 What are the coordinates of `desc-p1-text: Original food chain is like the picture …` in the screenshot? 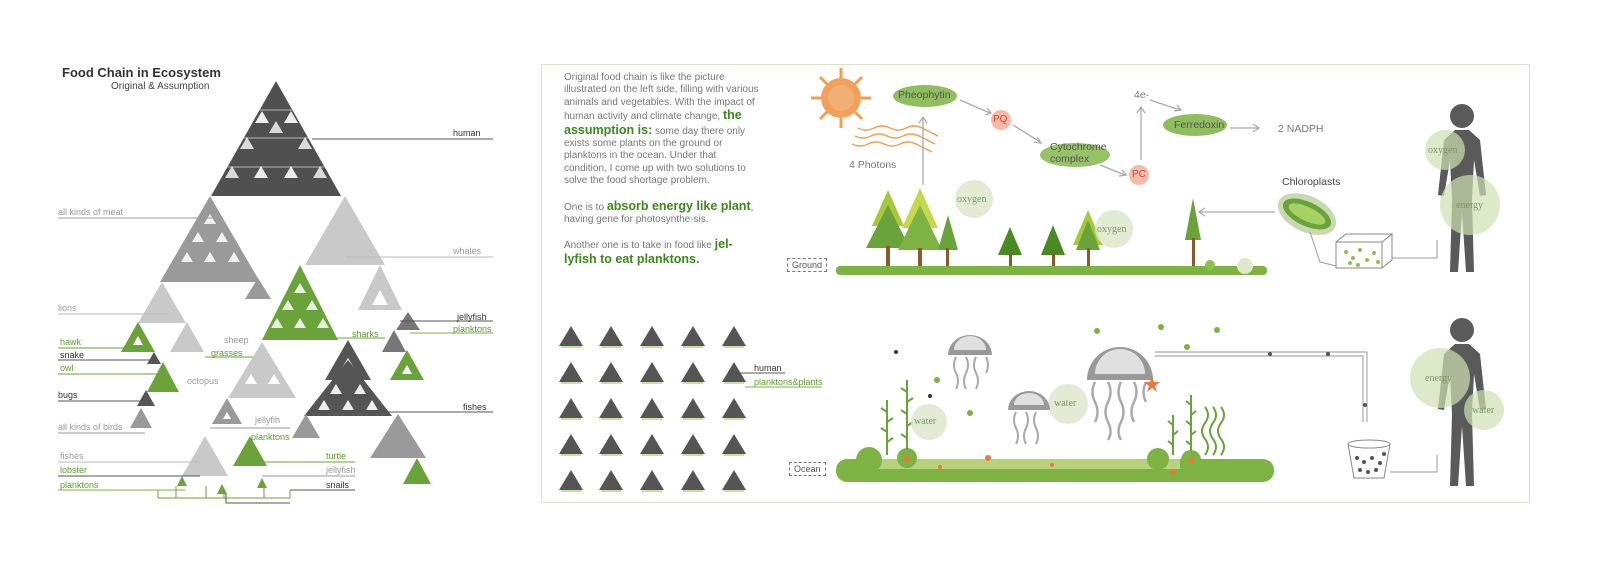 It's located at (661, 97).